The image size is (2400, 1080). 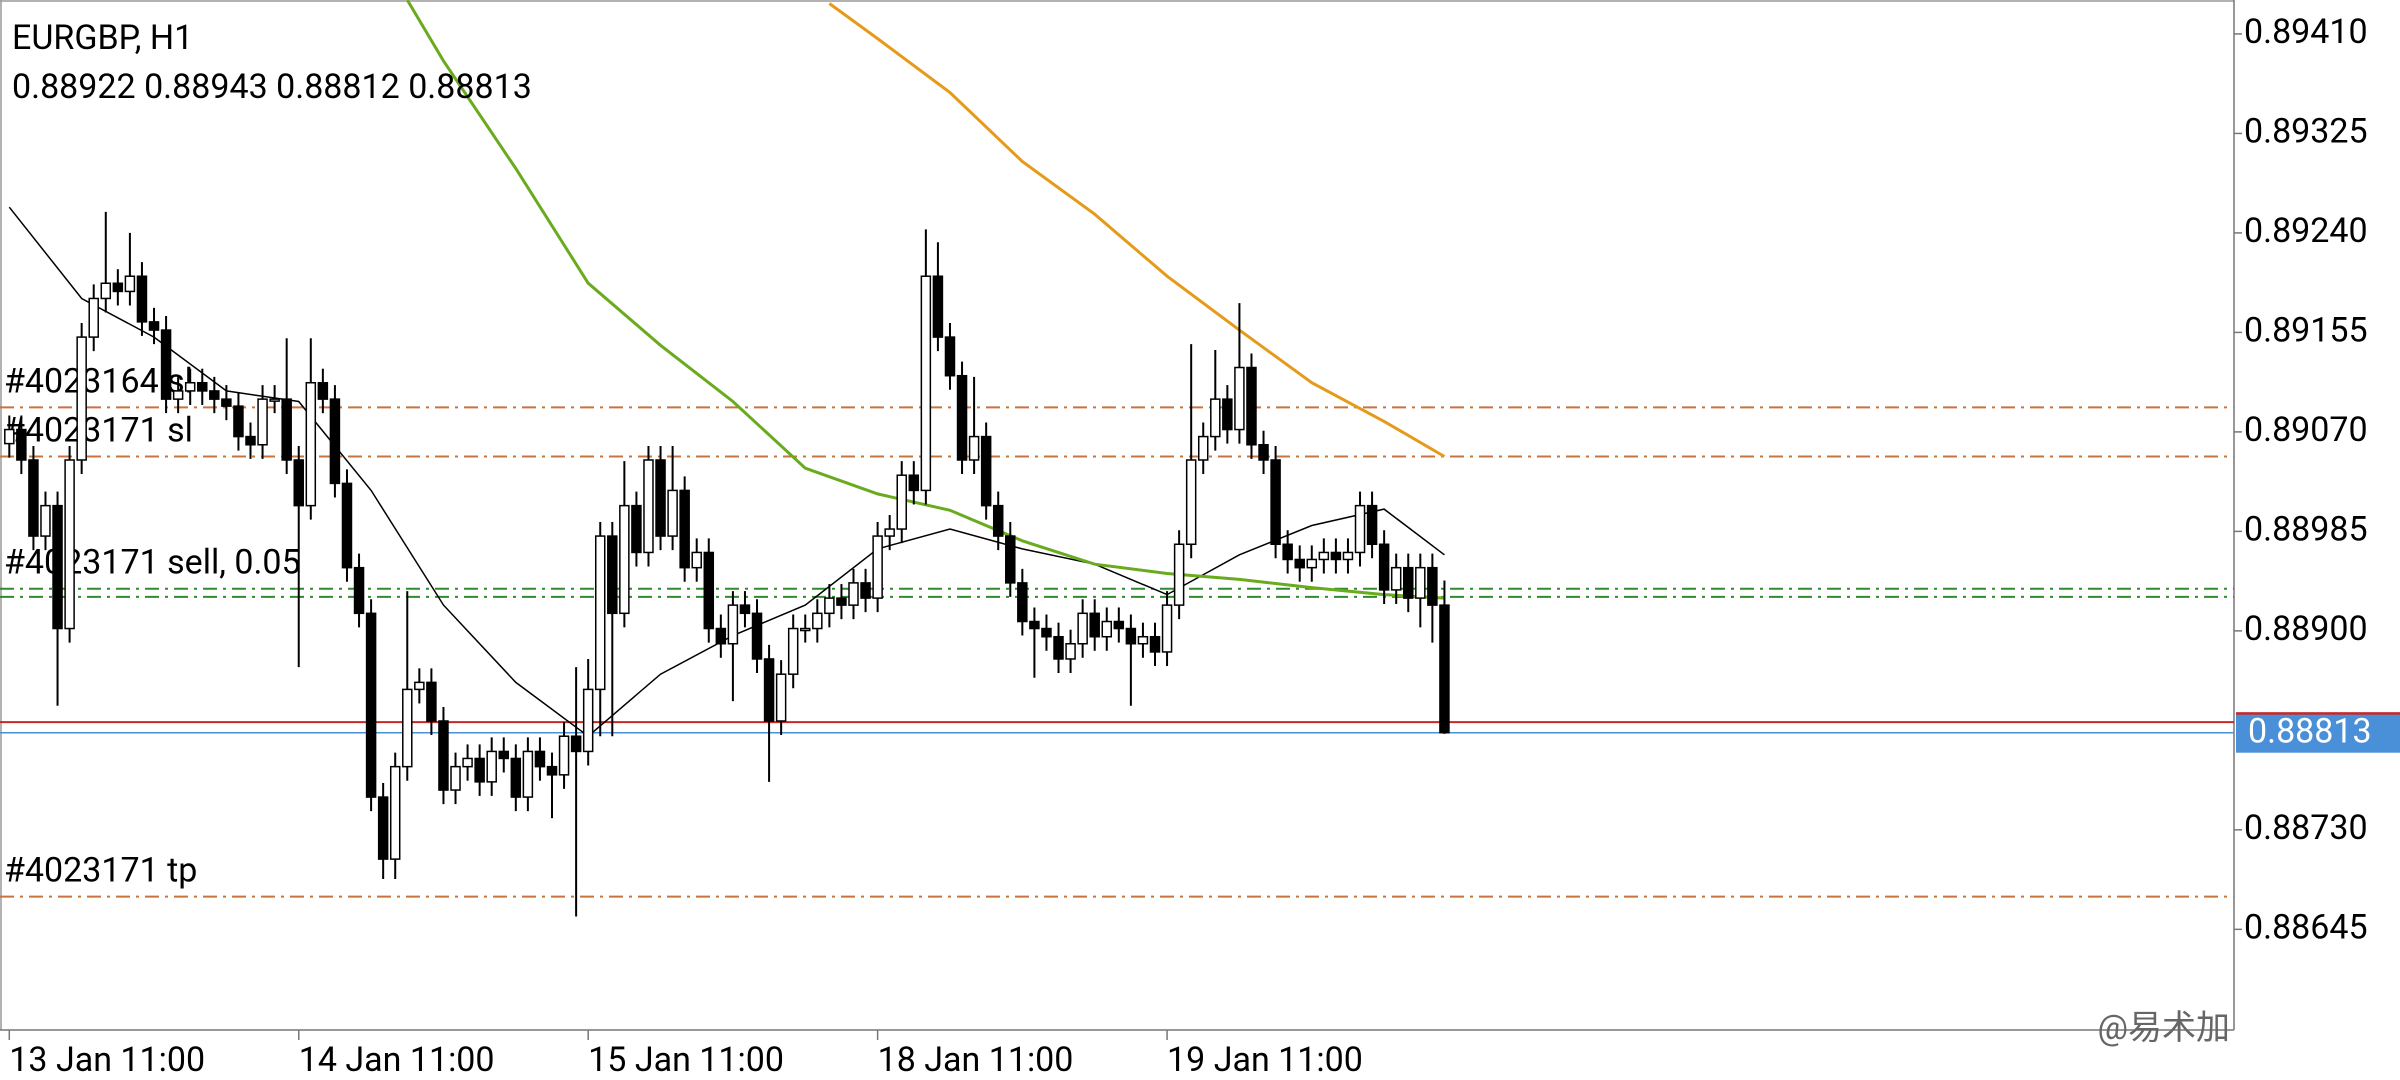 I want to click on price-box, so click(x=2318, y=733).